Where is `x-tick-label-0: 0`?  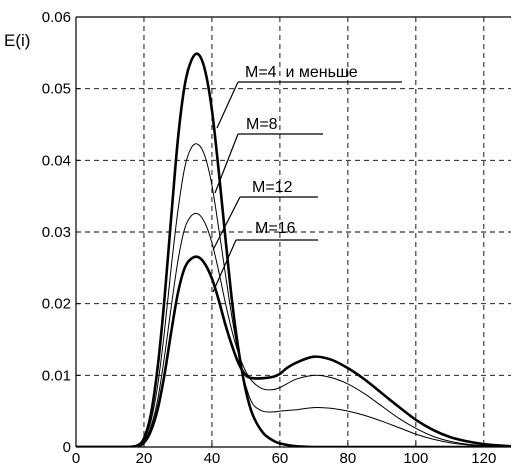 x-tick-label-0: 0 is located at coordinates (76, 458).